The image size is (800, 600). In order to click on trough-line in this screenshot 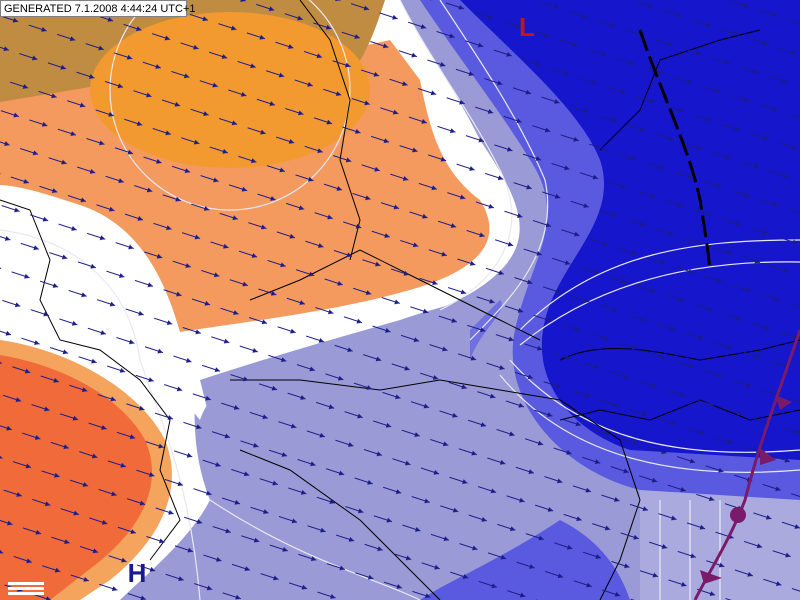, I will do `click(675, 150)`.